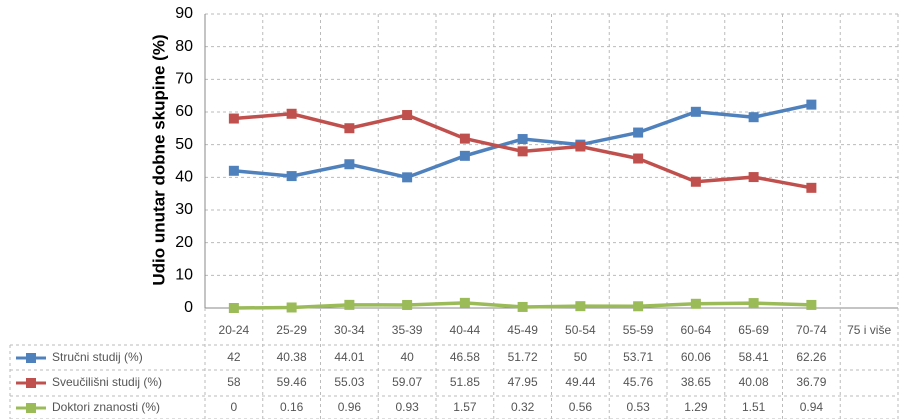 The width and height of the screenshot is (916, 419). I want to click on x-tick-label: 60-64, so click(696, 330).